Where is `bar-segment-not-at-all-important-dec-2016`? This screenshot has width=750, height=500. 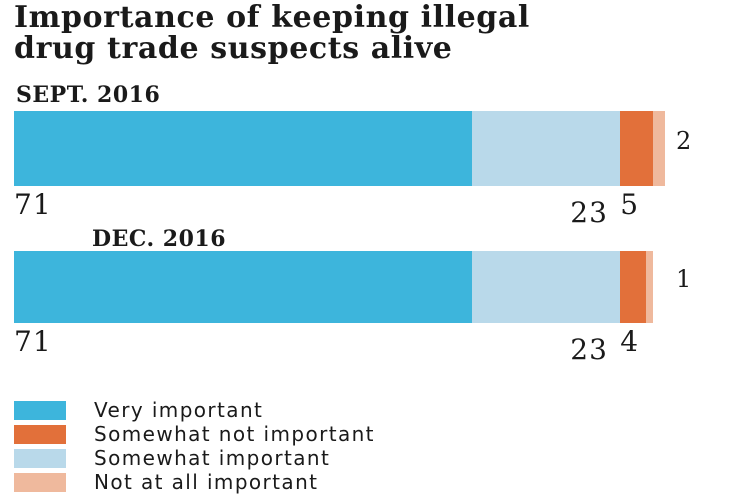 bar-segment-not-at-all-important-dec-2016 is located at coordinates (649, 287).